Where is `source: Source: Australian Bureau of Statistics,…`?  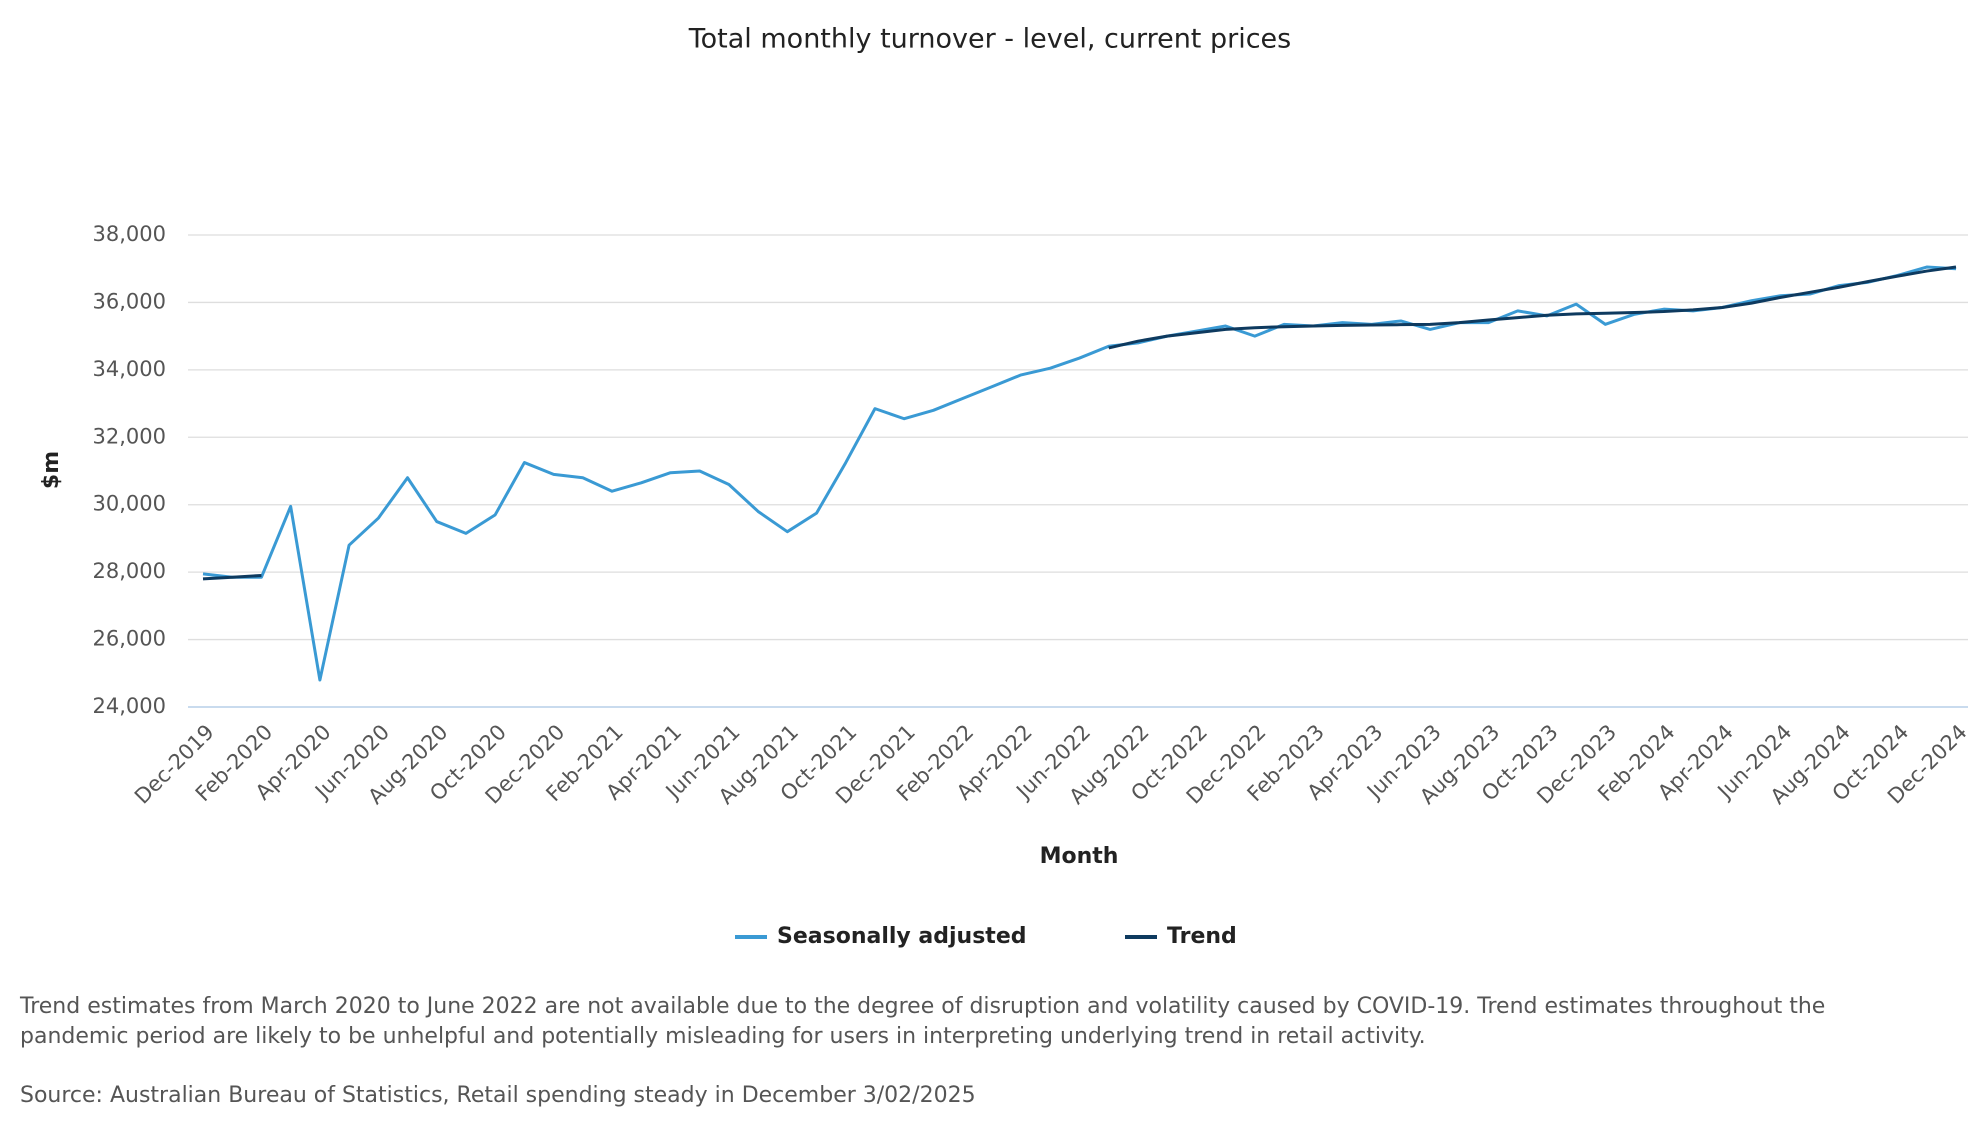 source: Source: Australian Bureau of Statistics,… is located at coordinates (498, 1095).